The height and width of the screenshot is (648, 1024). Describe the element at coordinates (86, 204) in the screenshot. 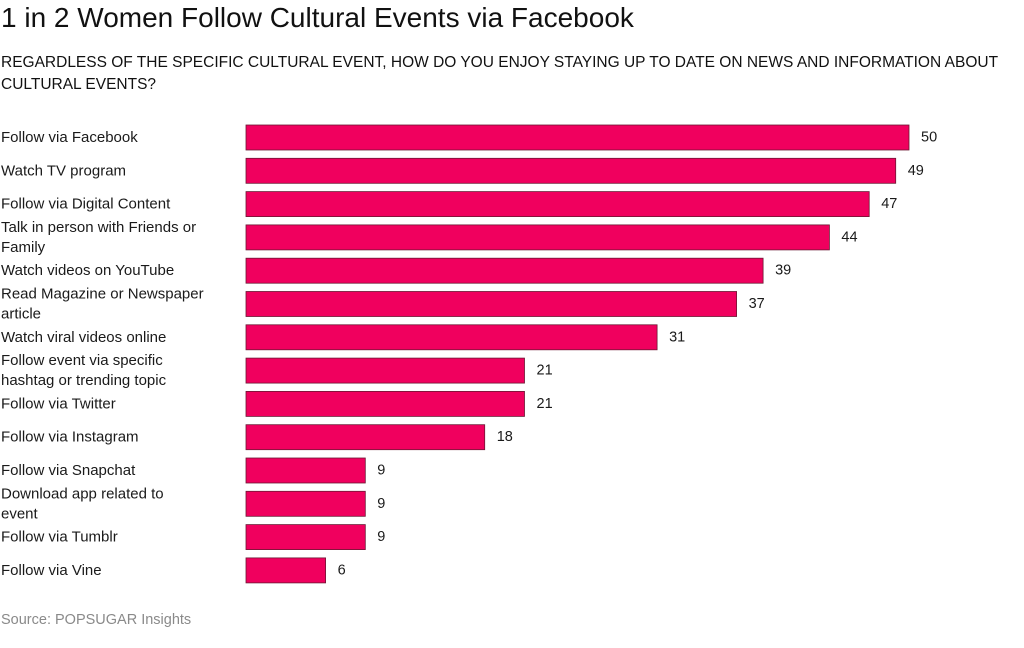

I see `category-label: Follow via Digital Content` at that location.